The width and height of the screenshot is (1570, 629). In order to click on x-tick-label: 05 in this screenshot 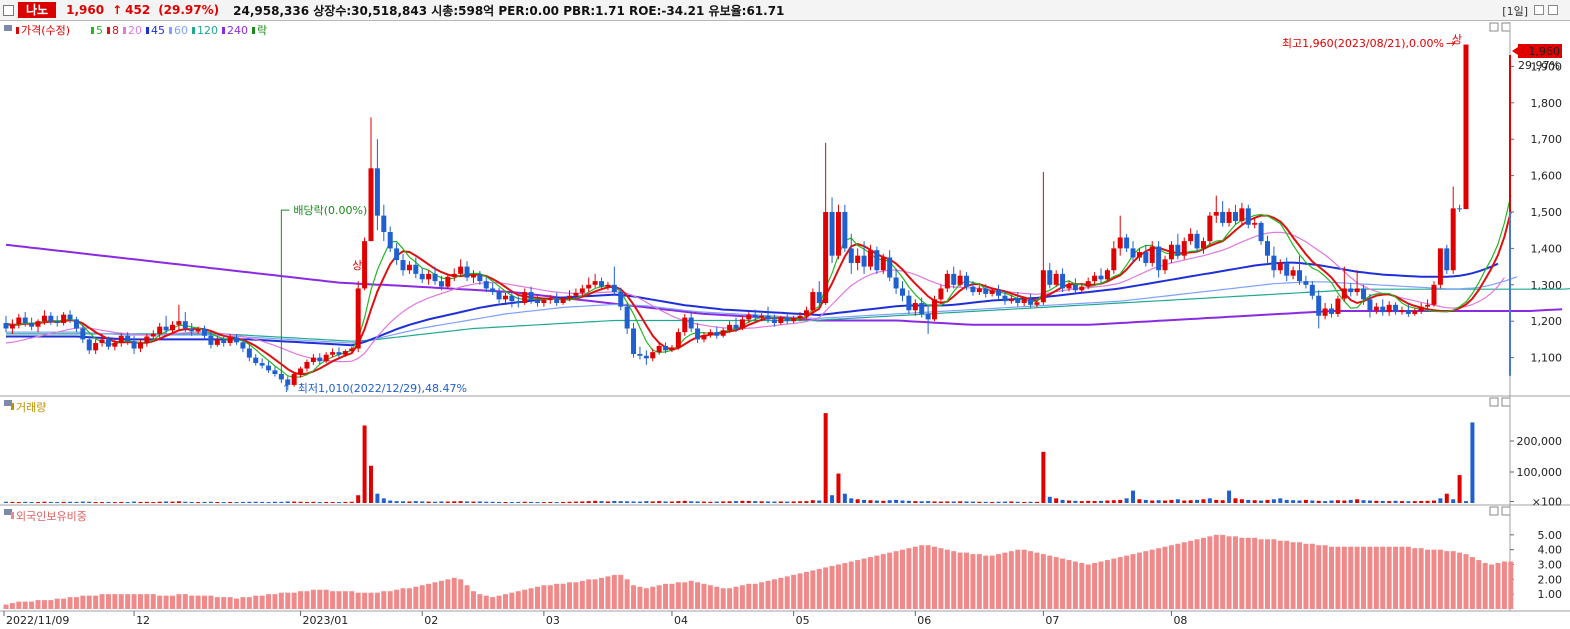, I will do `click(803, 620)`.